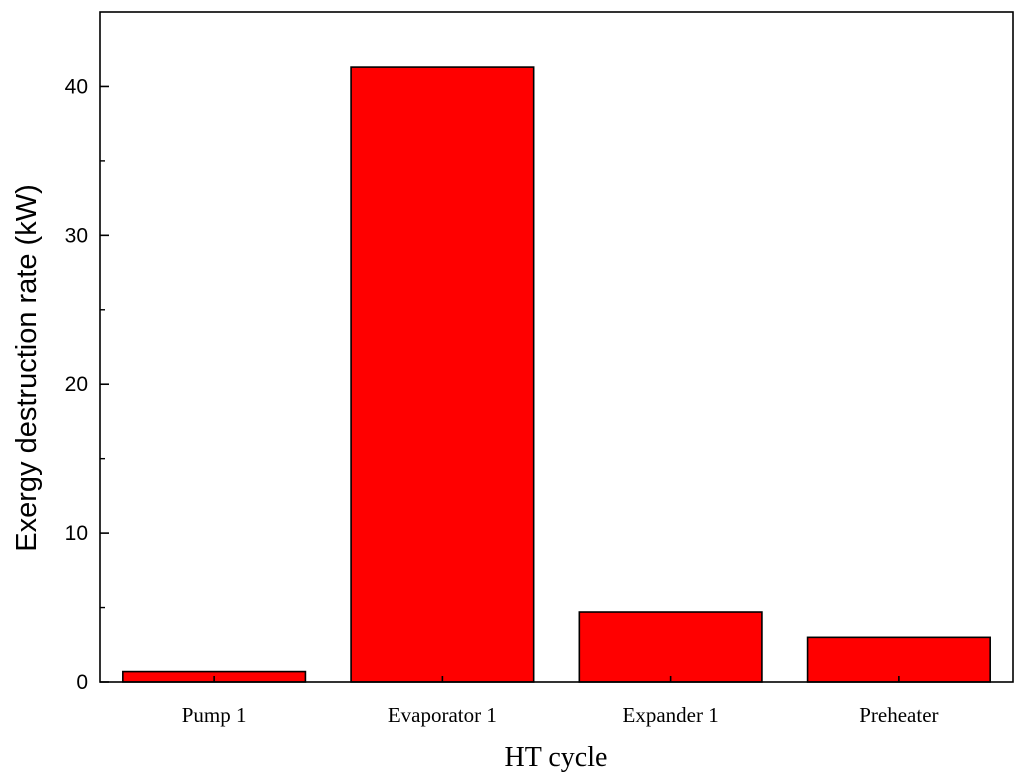 The image size is (1024, 781). Describe the element at coordinates (82, 682) in the screenshot. I see `y-tick-label: 0` at that location.